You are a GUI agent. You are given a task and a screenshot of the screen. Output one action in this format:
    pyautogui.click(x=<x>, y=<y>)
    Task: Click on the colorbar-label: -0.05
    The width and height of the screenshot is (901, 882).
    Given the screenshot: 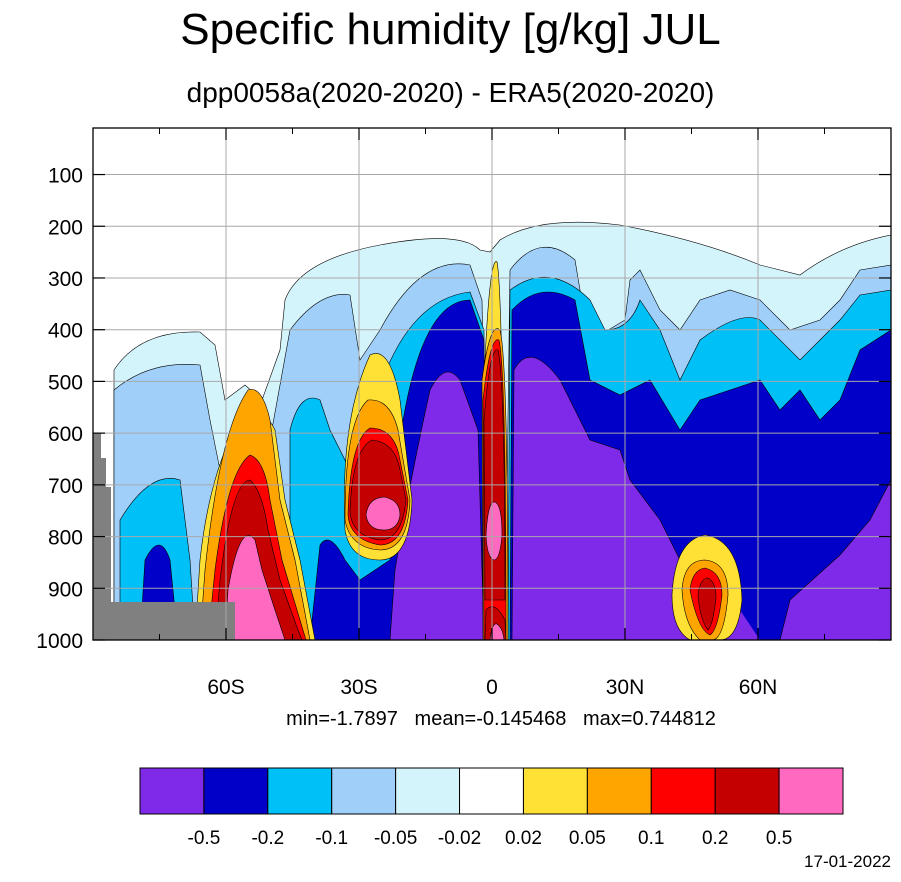 What is the action you would take?
    pyautogui.click(x=395, y=838)
    